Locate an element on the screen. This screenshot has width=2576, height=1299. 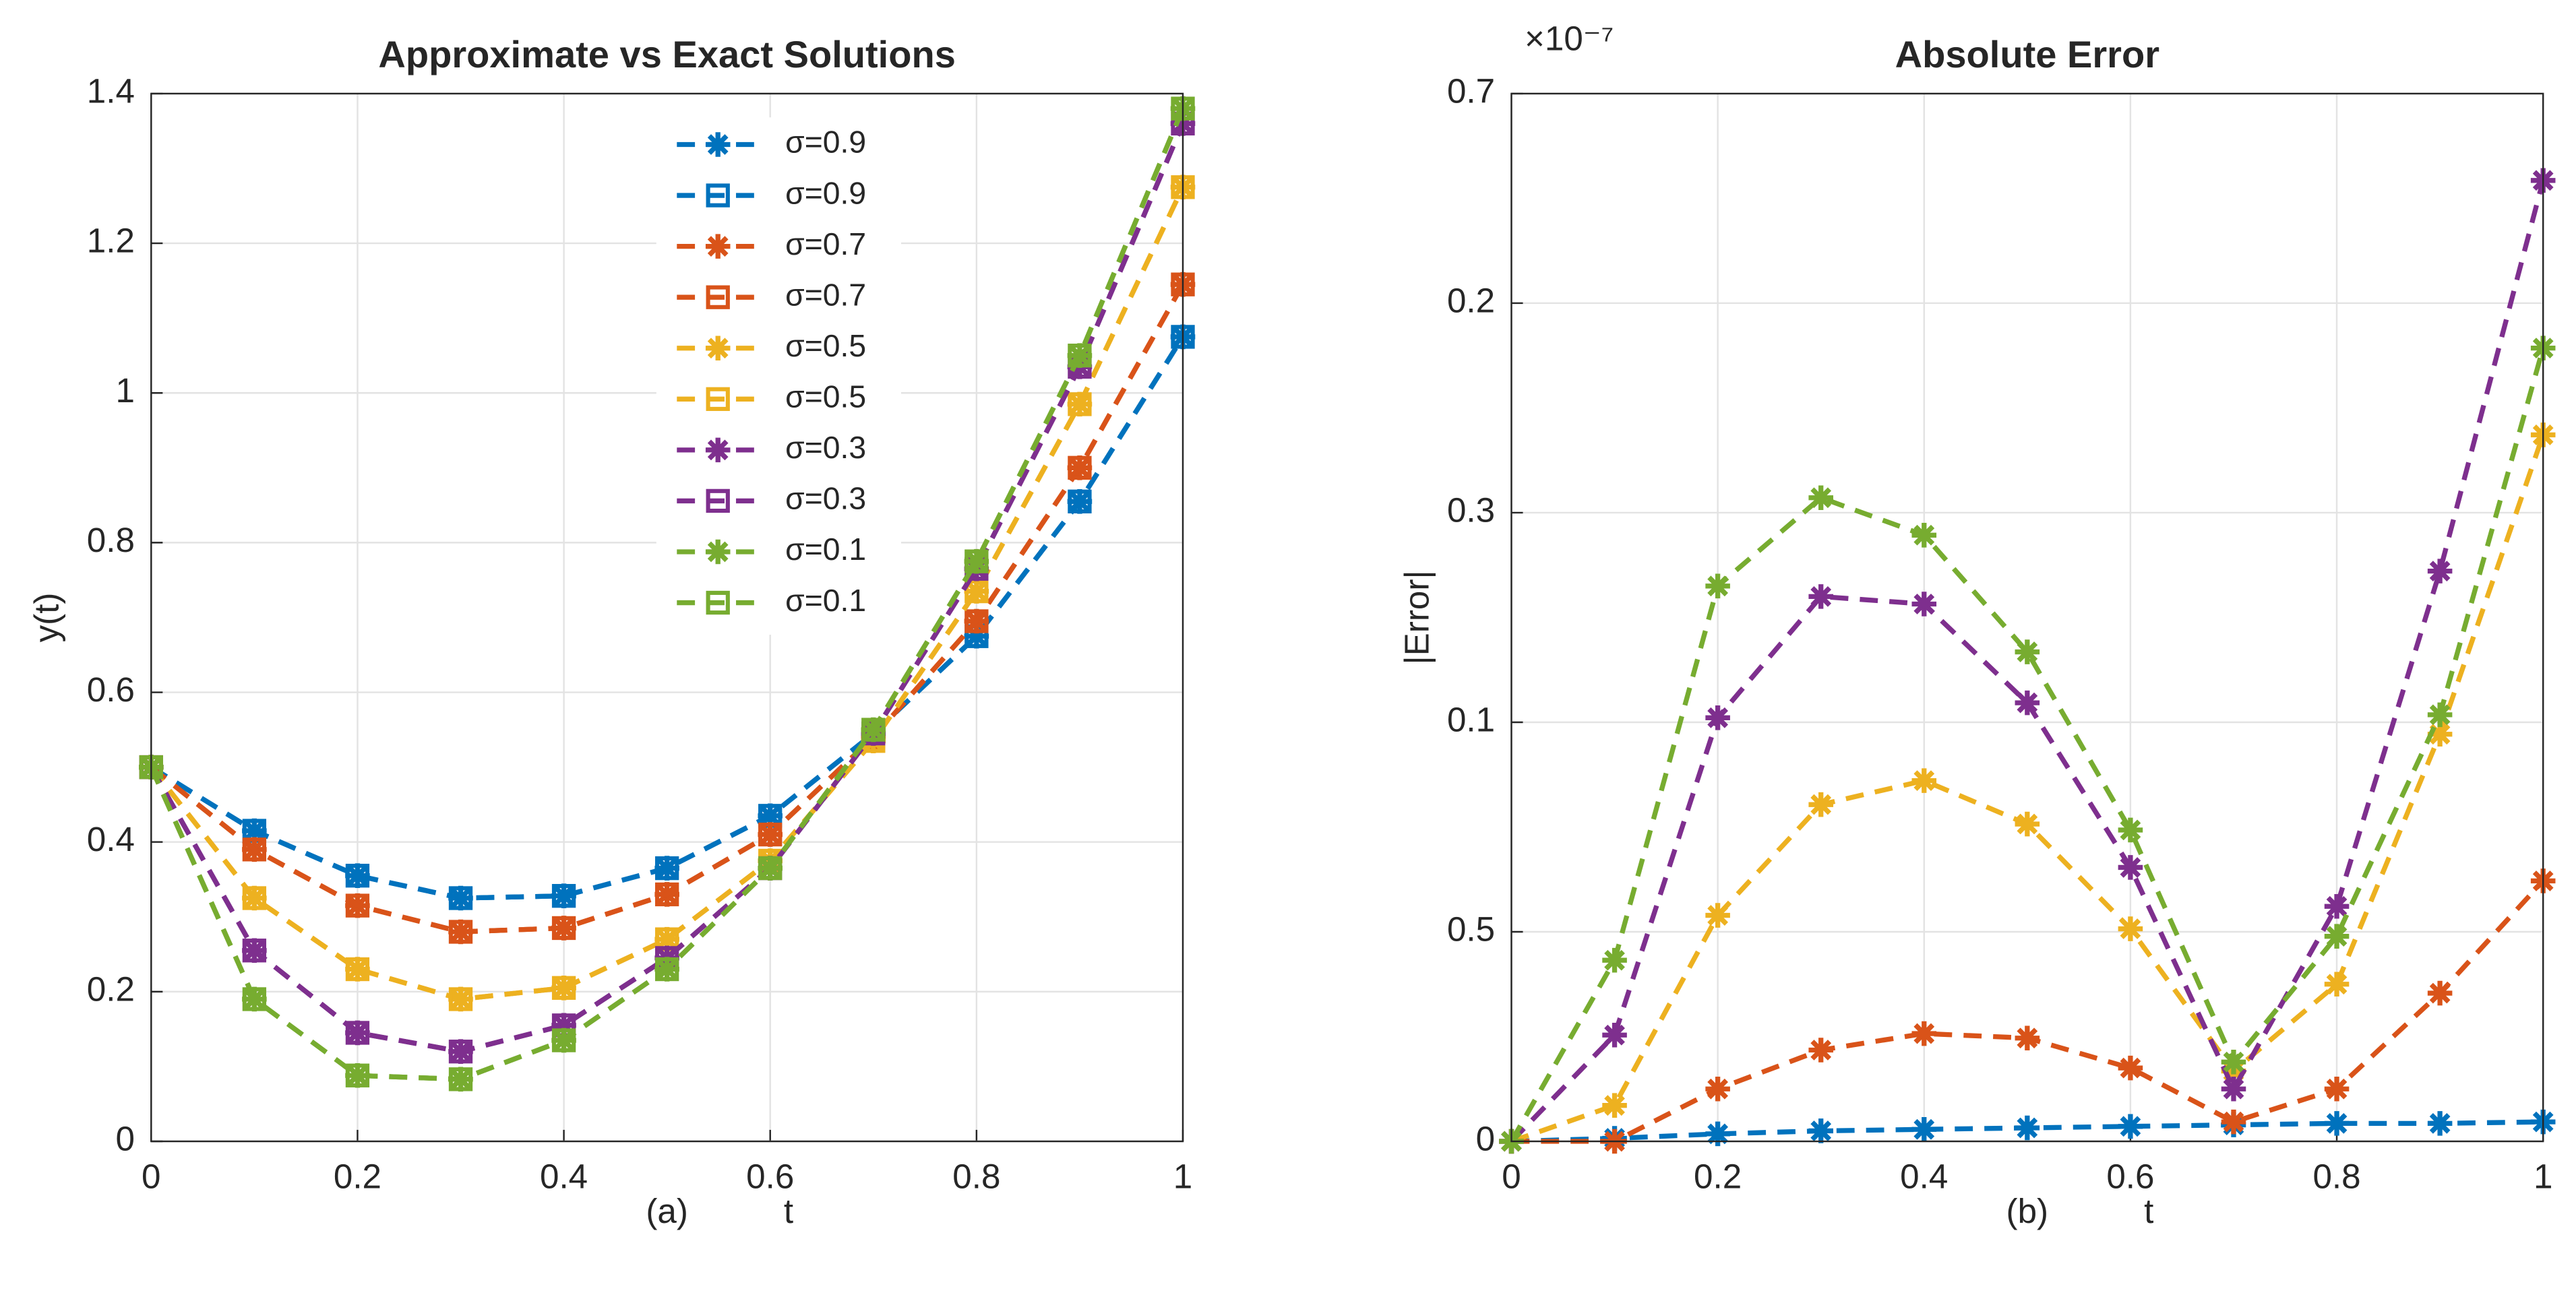
annotation: (a) is located at coordinates (667, 1211).